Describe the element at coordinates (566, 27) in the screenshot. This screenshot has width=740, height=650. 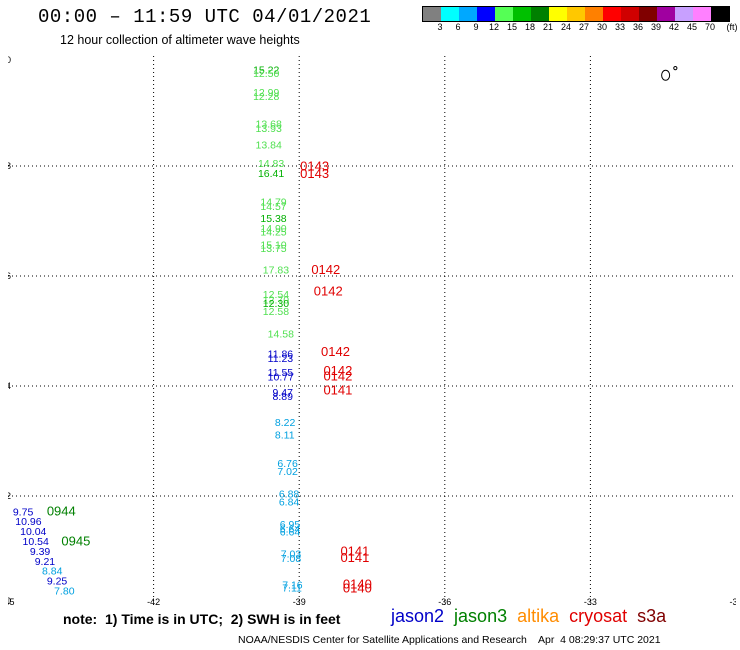
I see `legend-label: 24` at that location.